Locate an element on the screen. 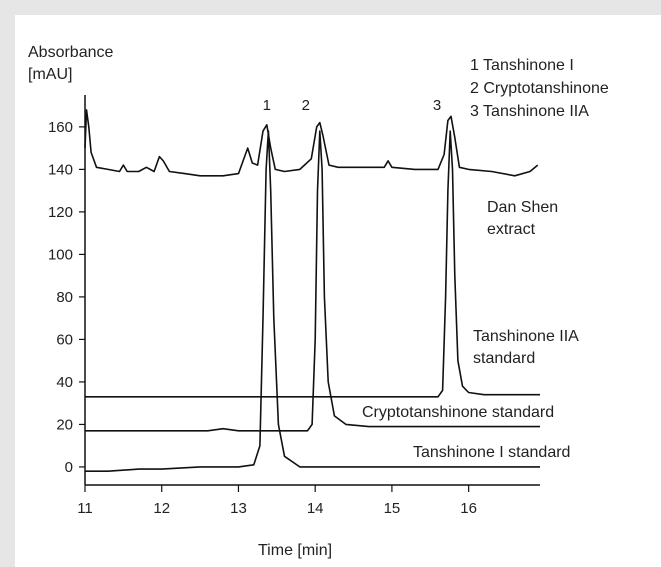 The height and width of the screenshot is (567, 661). y-axis-label: Absorbance is located at coordinates (71, 52).